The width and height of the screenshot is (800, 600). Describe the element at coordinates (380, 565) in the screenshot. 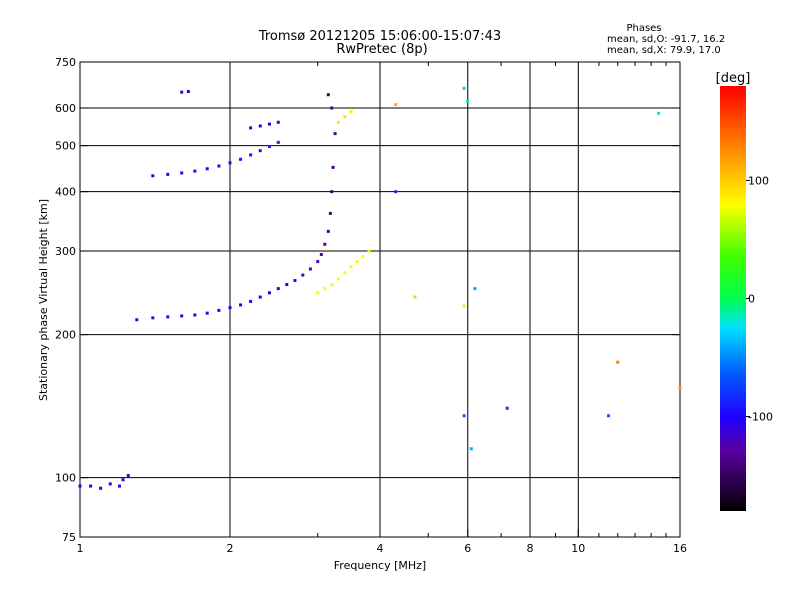

I see `x-axis-label: Frequency [MHz]` at that location.